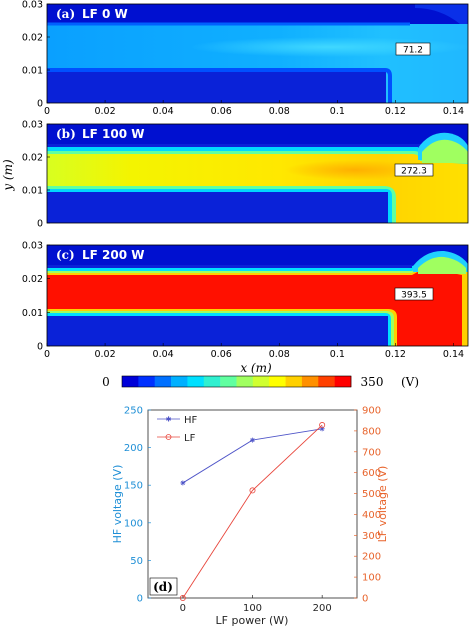 Image resolution: width=474 pixels, height=628 pixels. Describe the element at coordinates (371, 494) in the screenshot. I see `right-tick-label: 500` at that location.